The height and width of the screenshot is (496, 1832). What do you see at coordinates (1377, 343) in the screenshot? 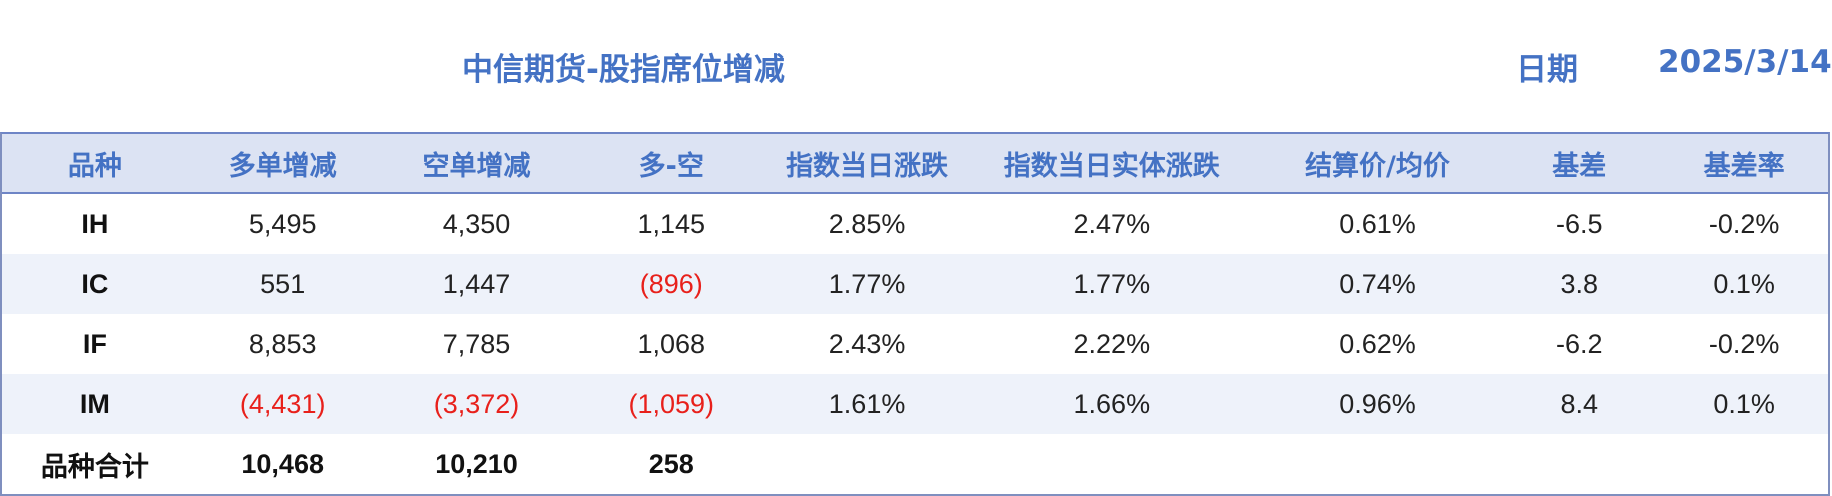
I see `settle-avg-cell: 0.62%` at bounding box center [1377, 343].